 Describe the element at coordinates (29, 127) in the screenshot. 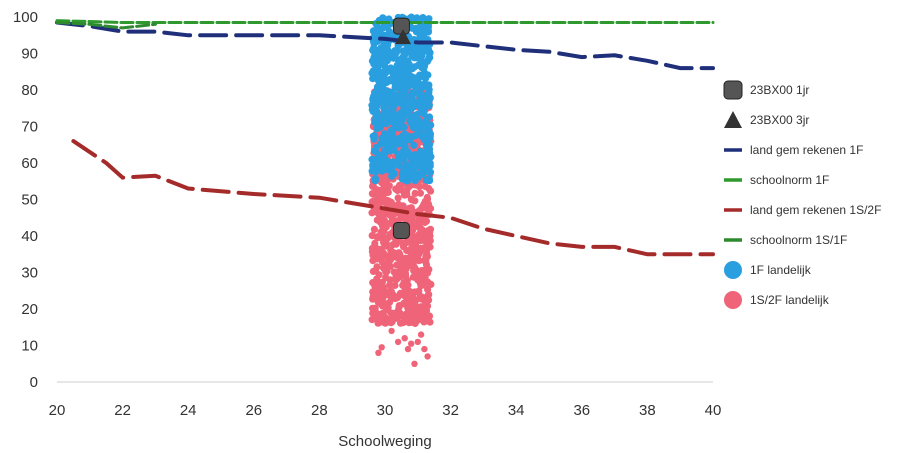

I see `y-tick-label: 70` at that location.